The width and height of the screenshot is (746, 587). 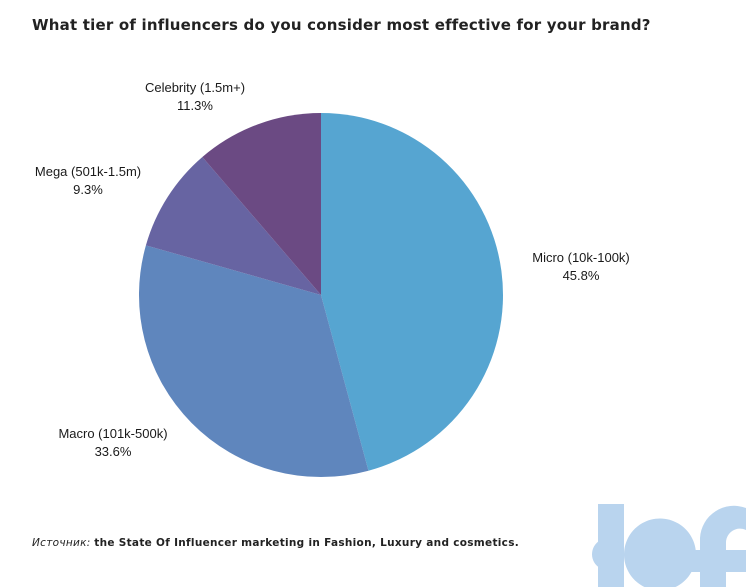 What do you see at coordinates (113, 451) in the screenshot?
I see `slice-value-label: 33.6%` at bounding box center [113, 451].